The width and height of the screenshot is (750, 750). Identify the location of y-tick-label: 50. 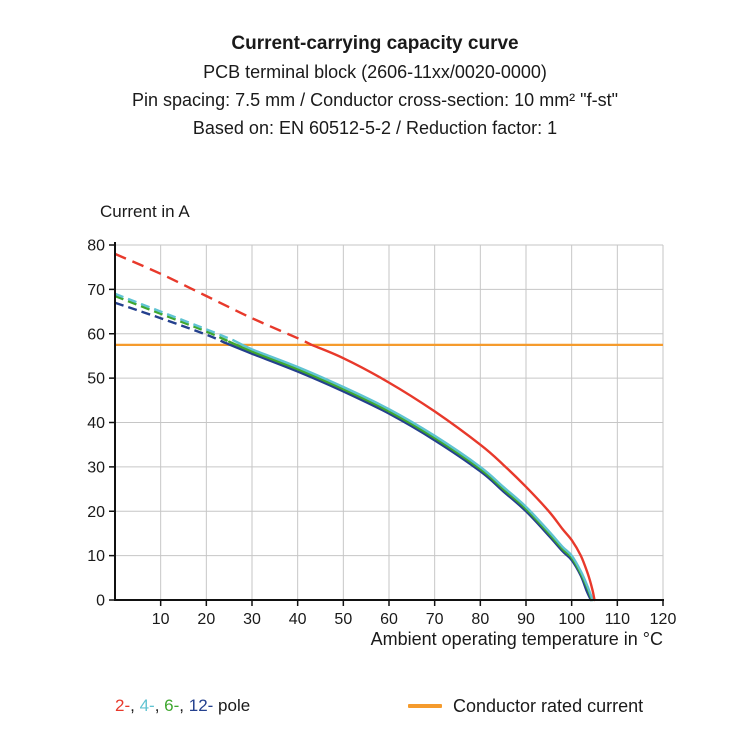
(96, 379).